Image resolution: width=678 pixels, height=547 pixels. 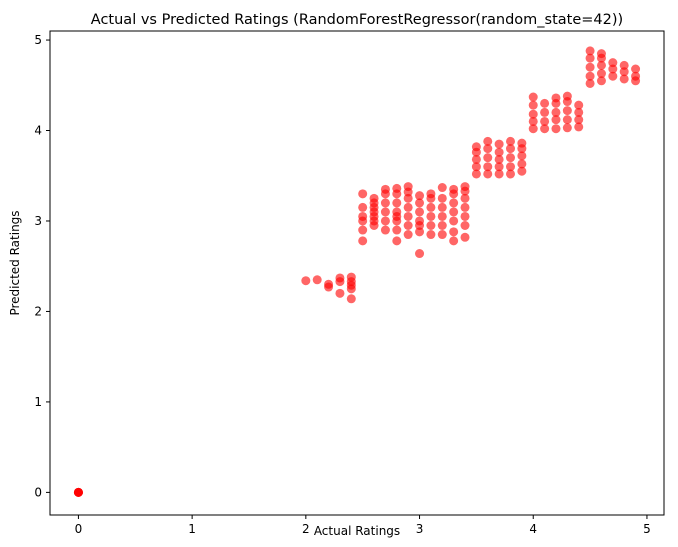 What do you see at coordinates (38, 492) in the screenshot?
I see `y-tick-label: 0` at bounding box center [38, 492].